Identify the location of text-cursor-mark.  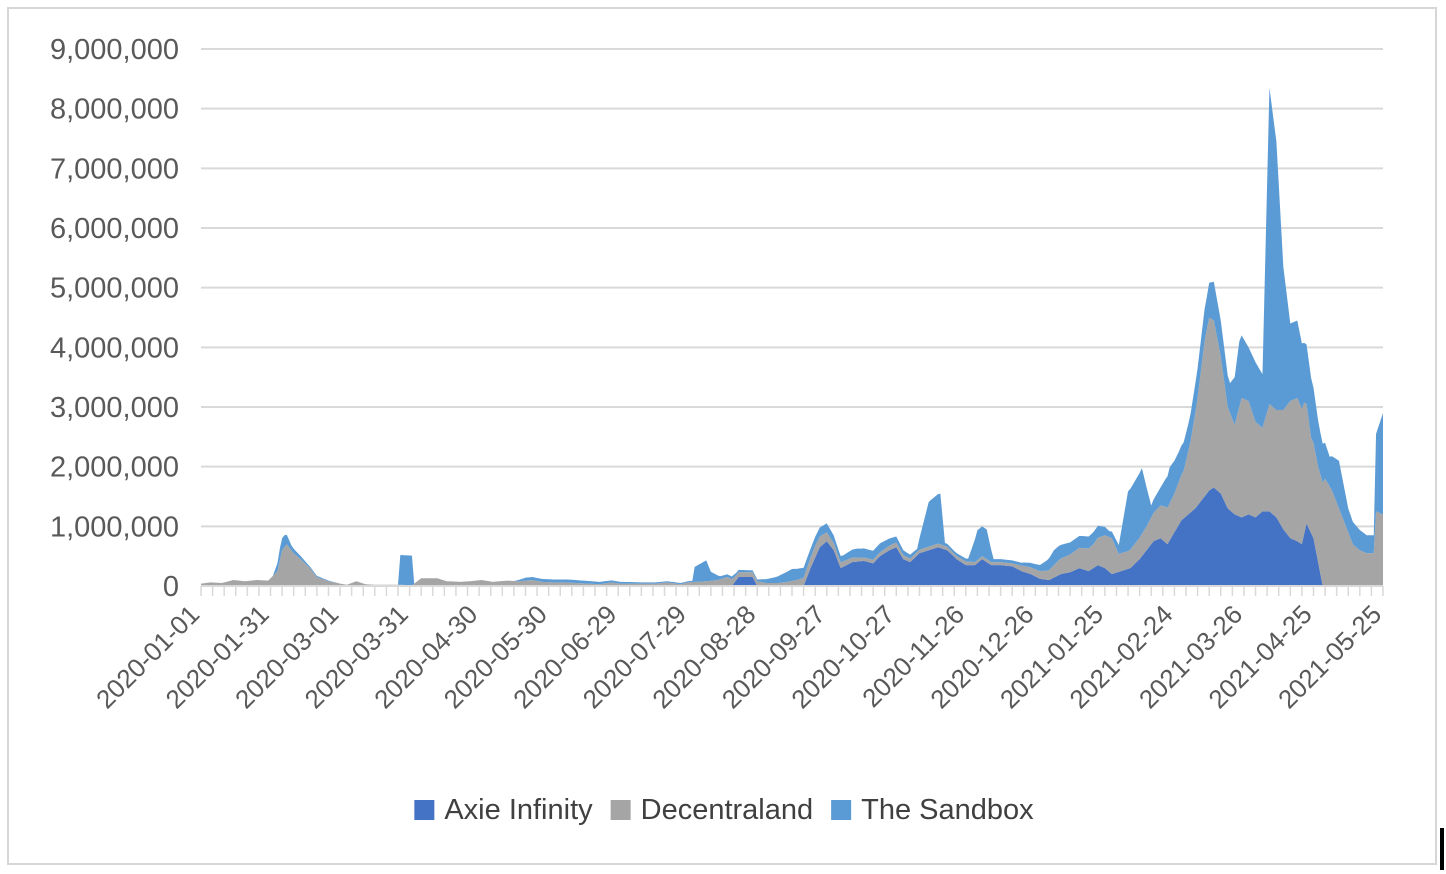
(1442, 849).